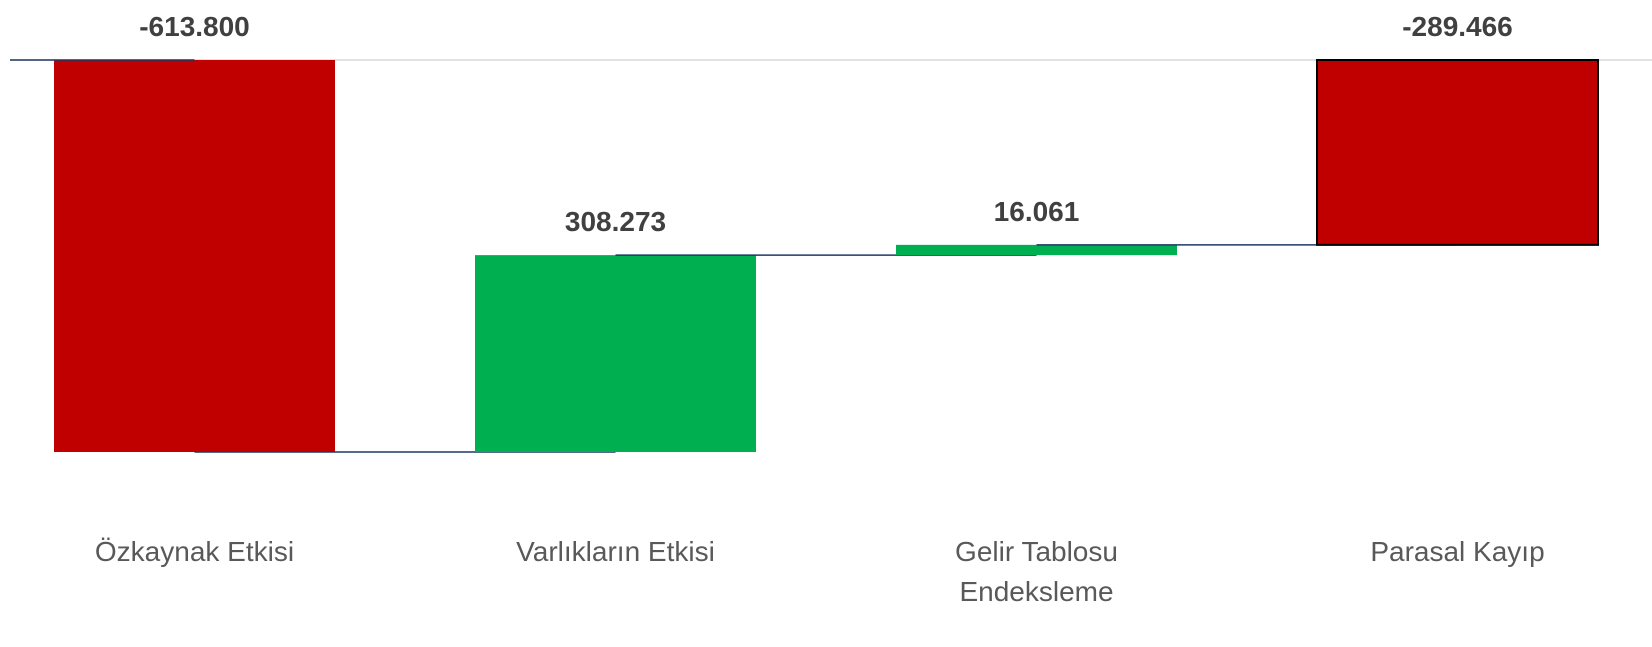  I want to click on data-label: -289.466, so click(1457, 26).